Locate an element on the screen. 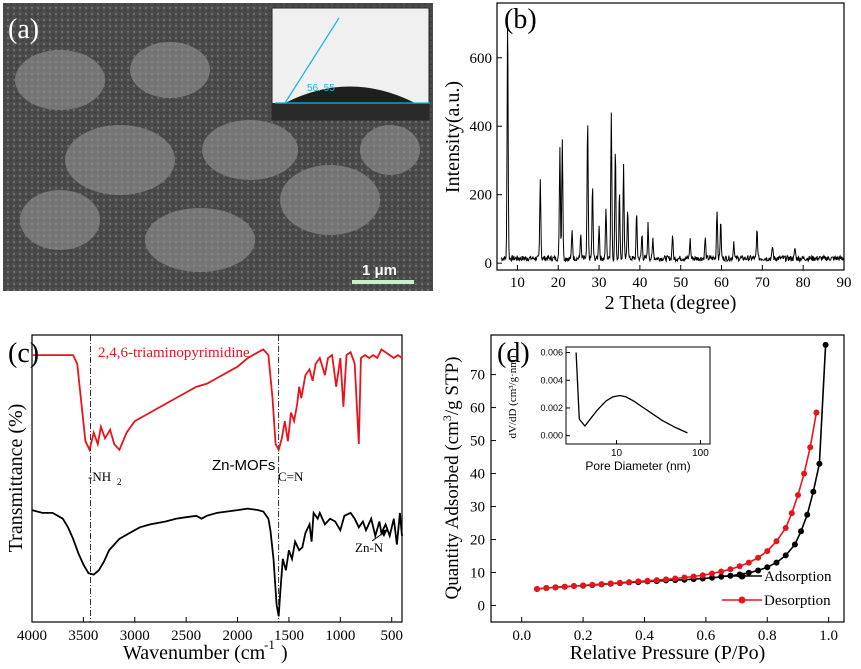 The width and height of the screenshot is (861, 669). y-tick-label: 40 is located at coordinates (477, 475).